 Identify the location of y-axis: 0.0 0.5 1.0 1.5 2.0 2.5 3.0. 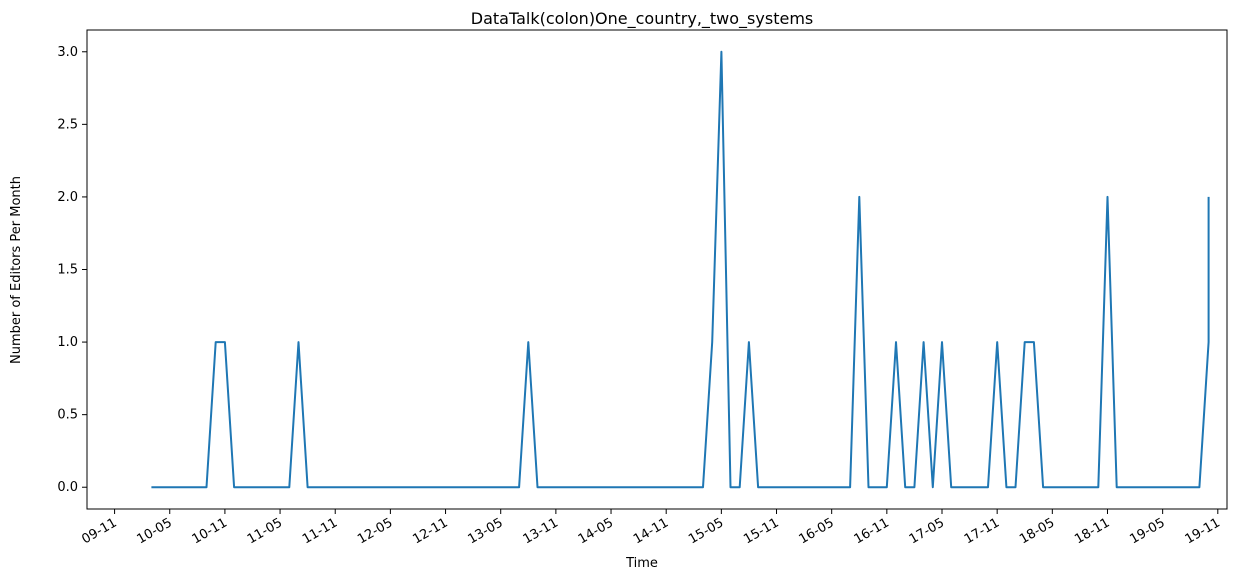
(72, 270).